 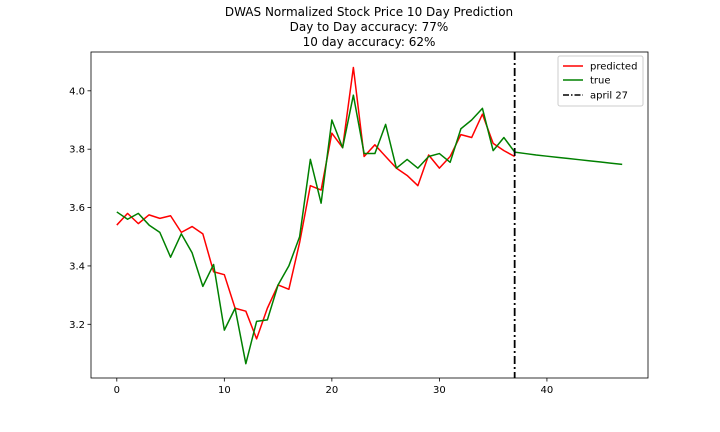 I want to click on y-tick-label: 3.2, so click(x=77, y=325).